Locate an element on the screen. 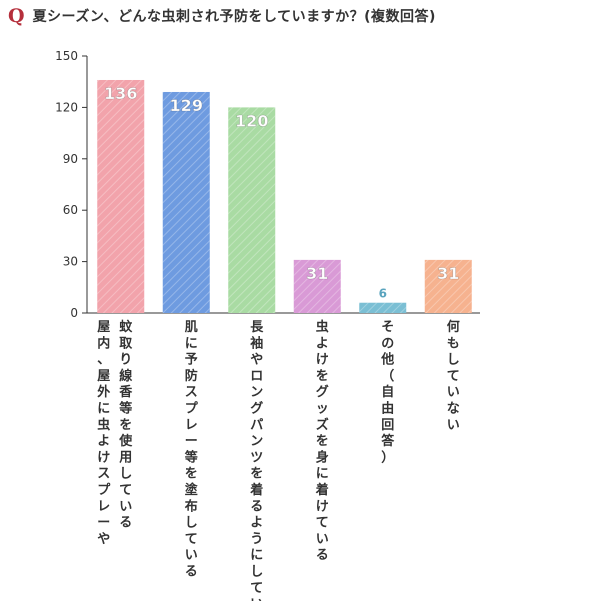  x-tick-label: その他（自由回答） is located at coordinates (387, 392).